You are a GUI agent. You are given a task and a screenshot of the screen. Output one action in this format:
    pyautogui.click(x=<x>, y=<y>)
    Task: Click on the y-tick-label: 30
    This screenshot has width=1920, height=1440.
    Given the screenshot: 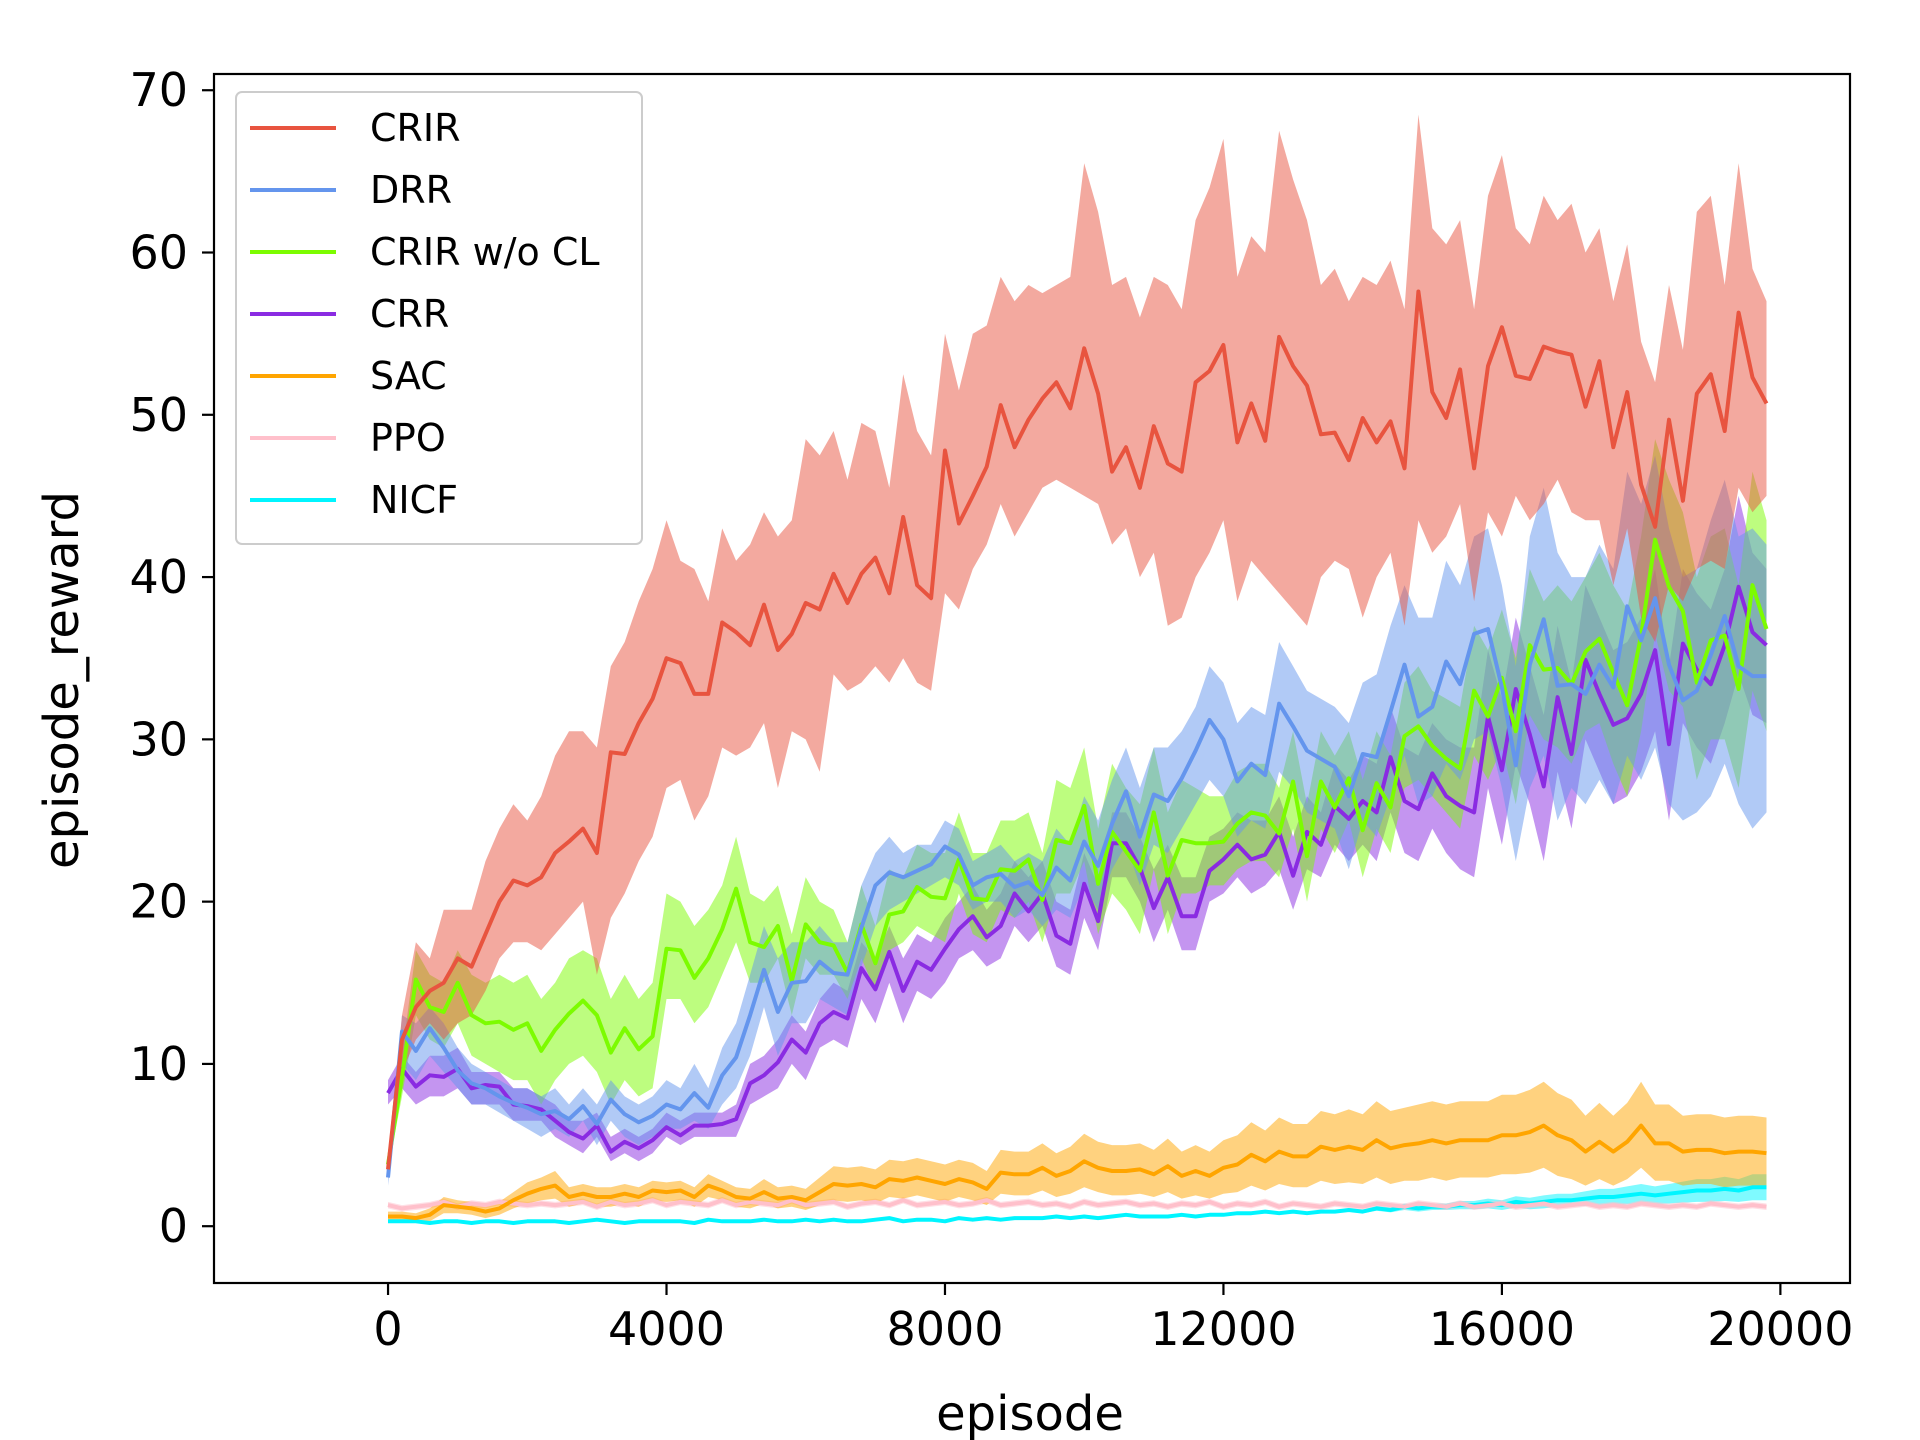 What is the action you would take?
    pyautogui.click(x=158, y=739)
    